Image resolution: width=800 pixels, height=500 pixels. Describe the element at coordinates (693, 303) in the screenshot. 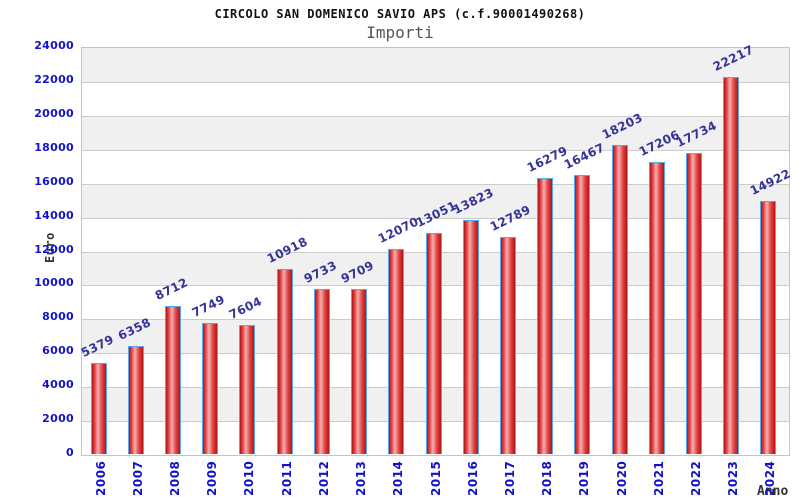

I see `bar-2022` at that location.